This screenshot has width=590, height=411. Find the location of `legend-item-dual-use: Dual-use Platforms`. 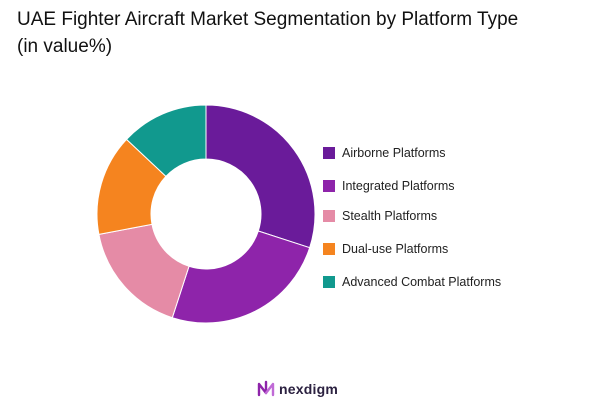

legend-item-dual-use: Dual-use Platforms is located at coordinates (385, 249).